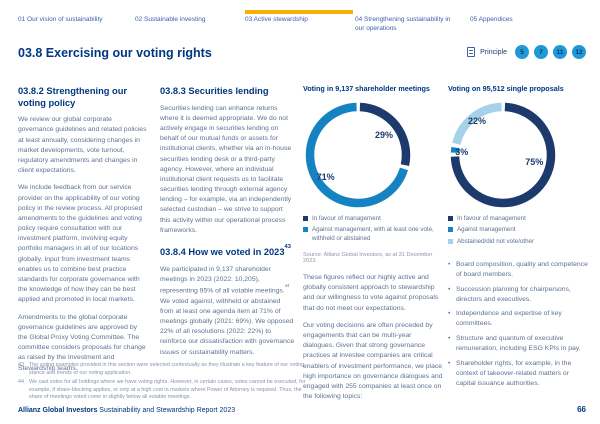 This screenshot has width=600, height=424. What do you see at coordinates (72, 97) in the screenshot?
I see `section-heading-382: 03.8.2 Strengthening our voting policy` at bounding box center [72, 97].